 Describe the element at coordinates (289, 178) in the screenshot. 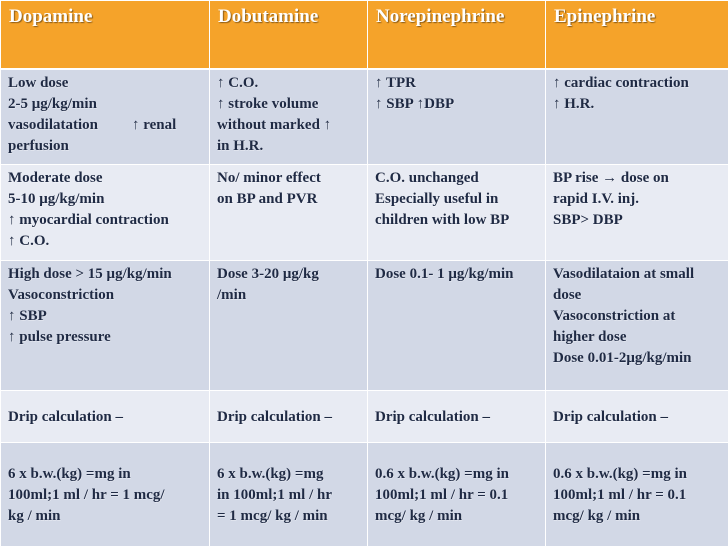

I see `cell-line: No/ minor effect` at that location.